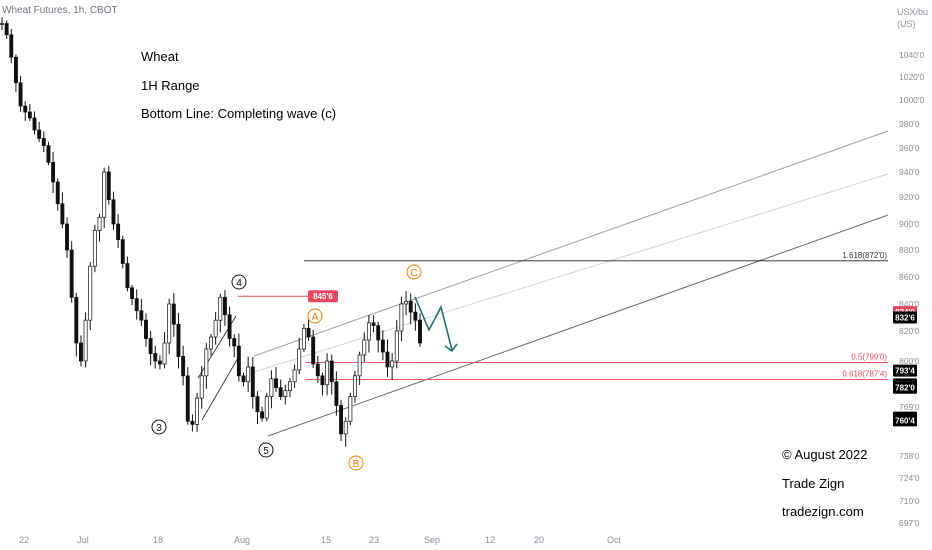 This screenshot has height=550, width=932. I want to click on y-tick-label: 940'0, so click(909, 172).